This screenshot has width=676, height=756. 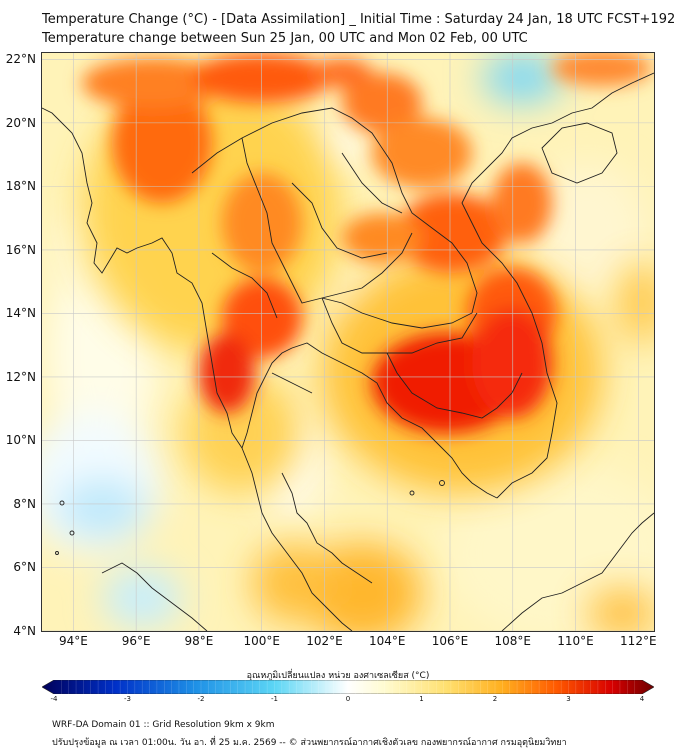 What do you see at coordinates (20, 122) in the screenshot?
I see `lat-label: 20°N` at bounding box center [20, 122].